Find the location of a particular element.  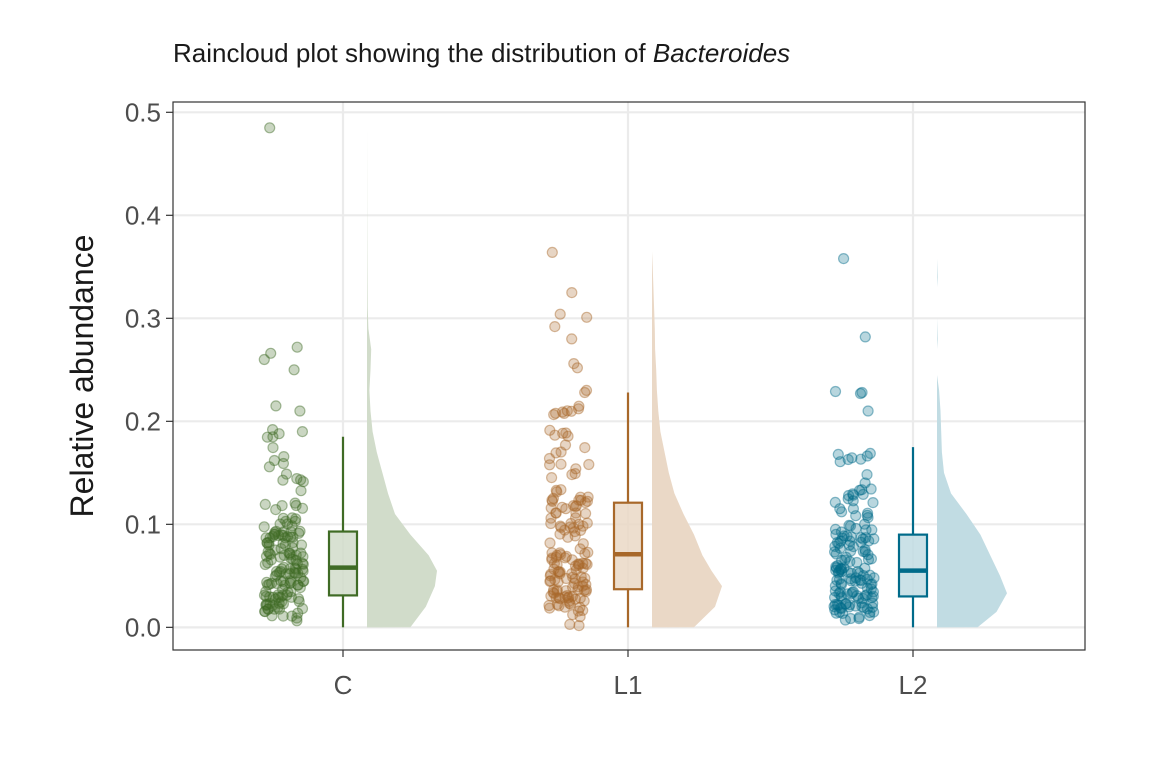

x-tick-label: L2 is located at coordinates (913, 685).